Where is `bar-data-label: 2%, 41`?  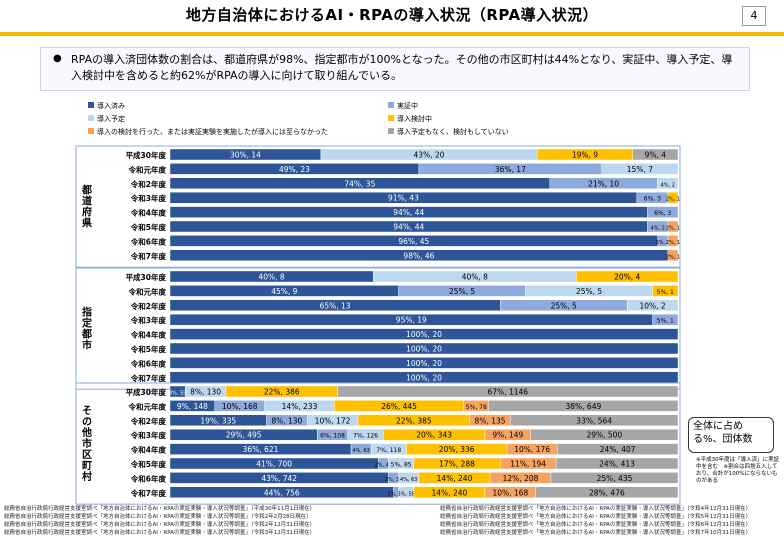 bar-data-label: 2%, 41 is located at coordinates (383, 466).